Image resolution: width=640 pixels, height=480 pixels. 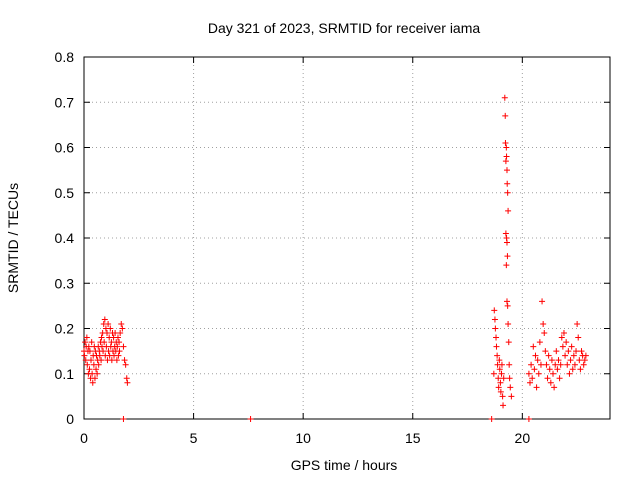 I want to click on y-tick-label: 0.2, so click(x=65, y=329).